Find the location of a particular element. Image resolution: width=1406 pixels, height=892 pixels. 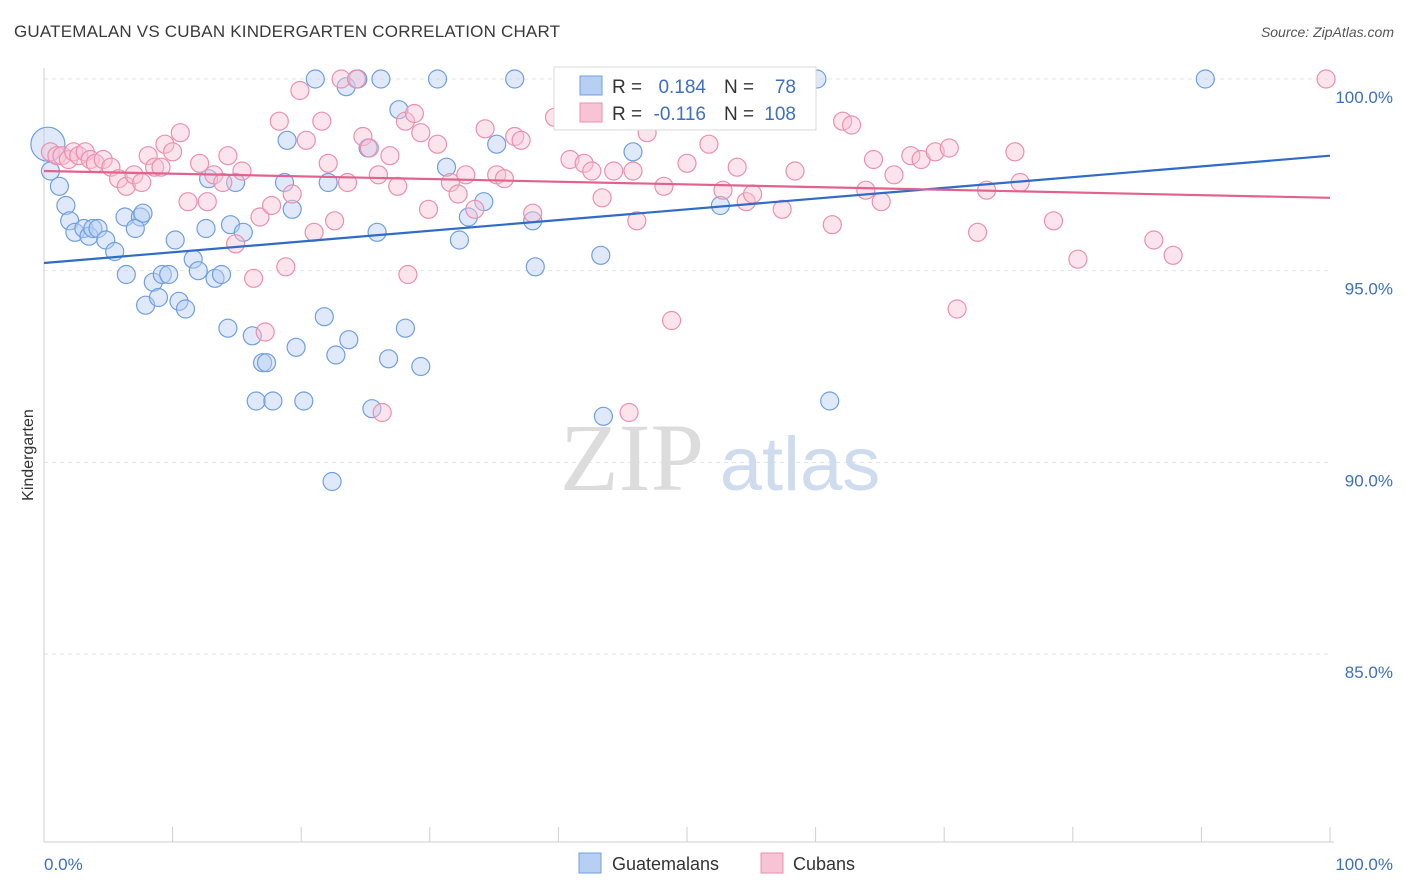

bottom-legend-label-guatemalans: Guatemalans is located at coordinates (665, 864).